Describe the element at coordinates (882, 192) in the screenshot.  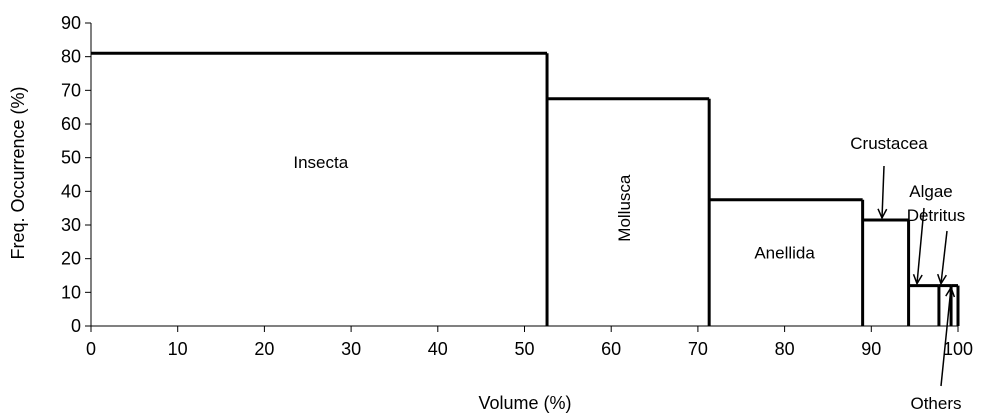
I see `arrow-crustacea` at that location.